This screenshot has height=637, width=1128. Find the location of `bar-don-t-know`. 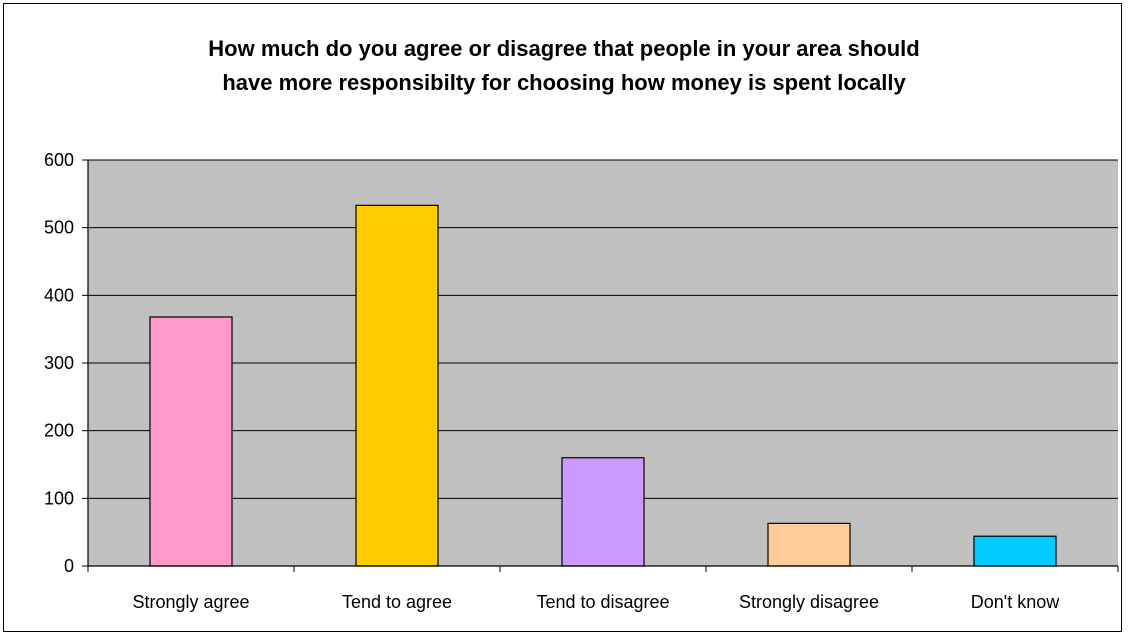

bar-don-t-know is located at coordinates (1015, 551).